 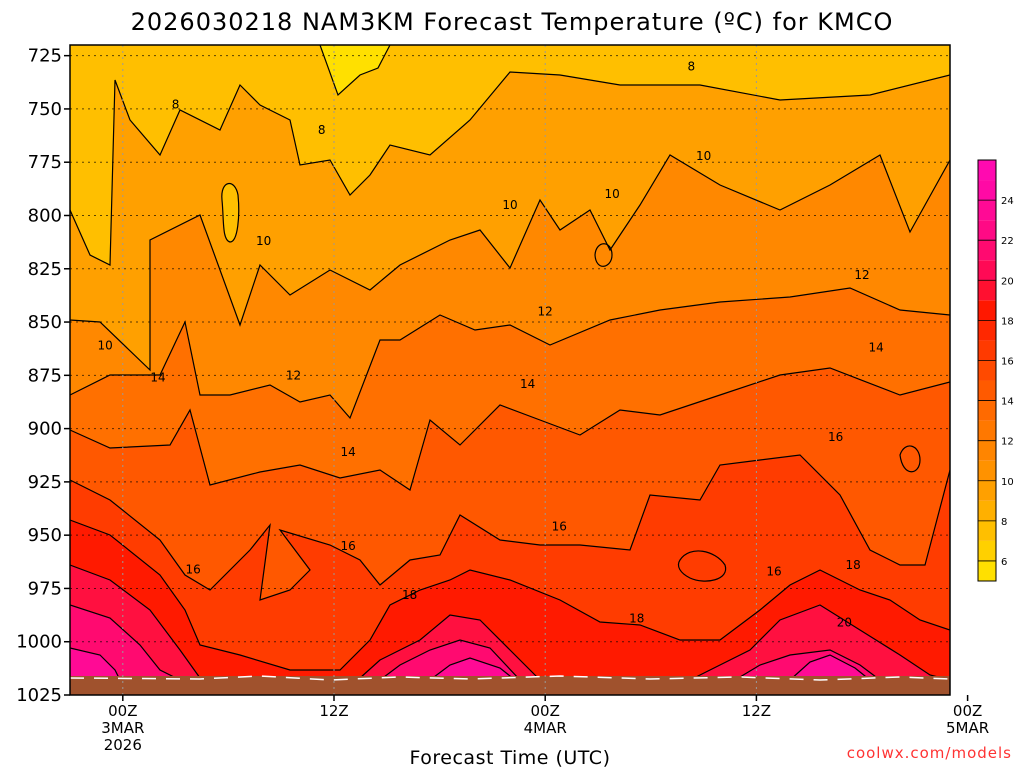 I want to click on colorbar-label-24: 24, so click(x=1007, y=201).